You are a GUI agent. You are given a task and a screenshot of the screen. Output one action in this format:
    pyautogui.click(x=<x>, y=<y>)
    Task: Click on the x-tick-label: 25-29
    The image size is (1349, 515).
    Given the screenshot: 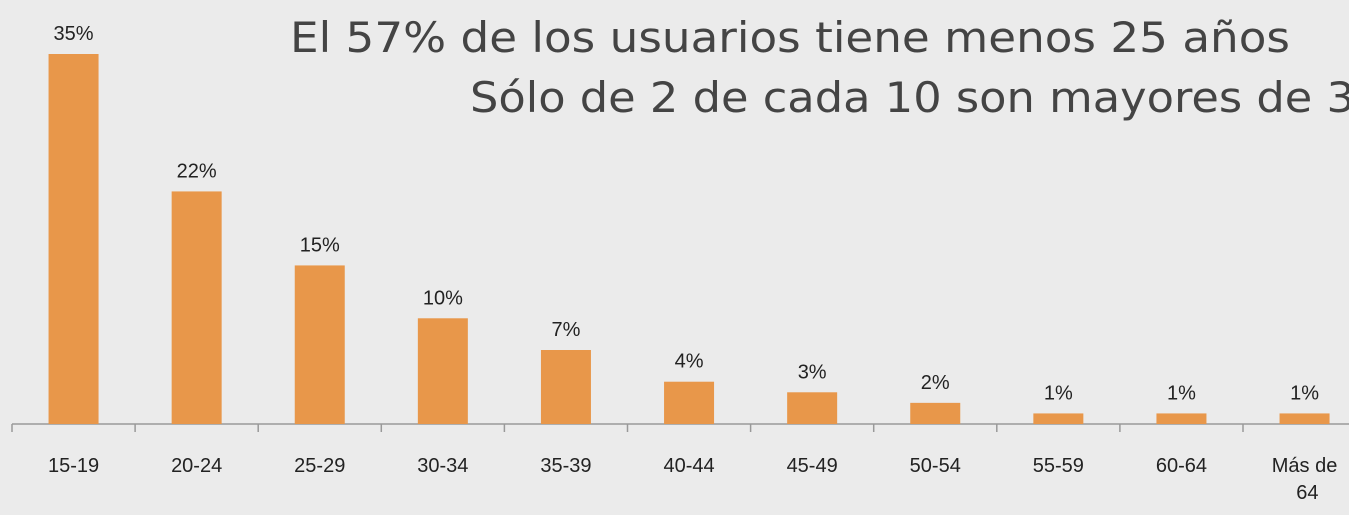 What is the action you would take?
    pyautogui.click(x=319, y=466)
    